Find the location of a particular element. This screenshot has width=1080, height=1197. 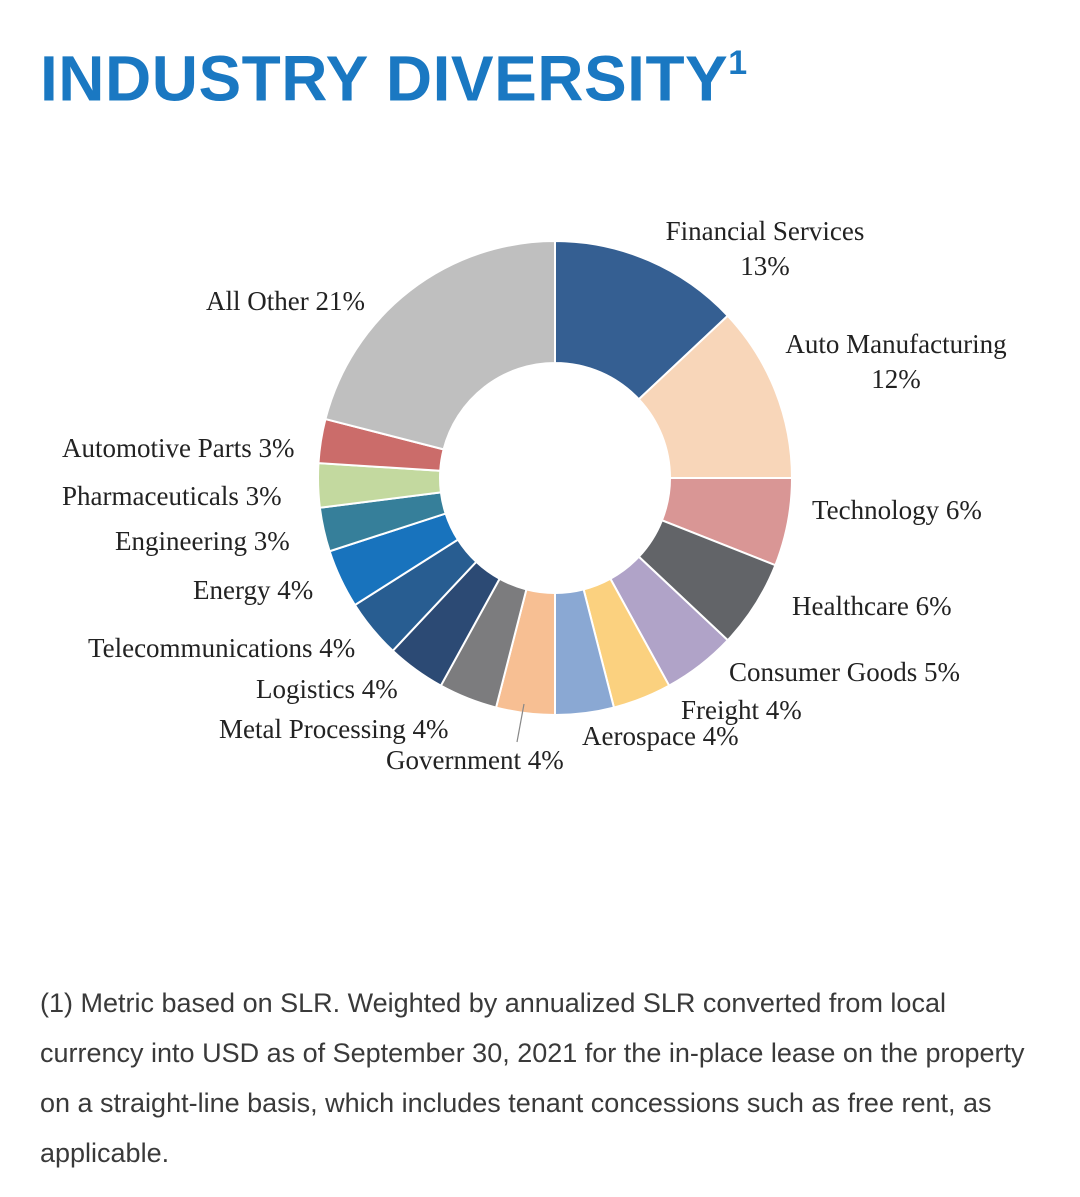

slice-label: Auto Manufacturing 12% is located at coordinates (895, 361).